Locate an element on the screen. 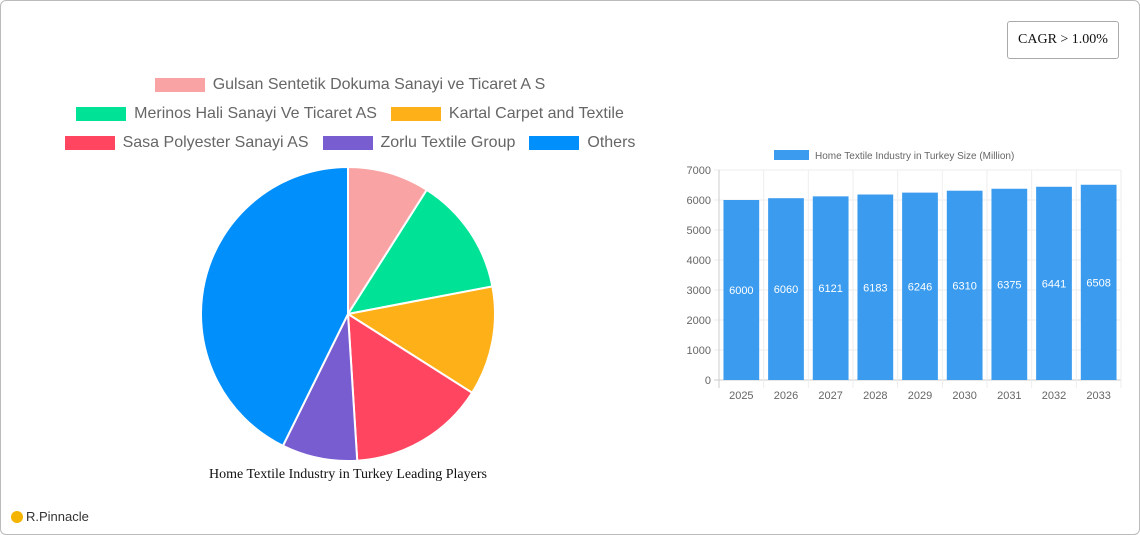 The image size is (1140, 535). bar-legend-swatch is located at coordinates (791, 155).